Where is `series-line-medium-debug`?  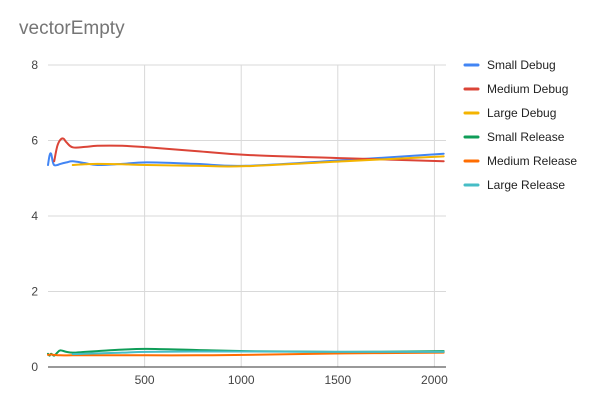
series-line-medium-debug is located at coordinates (249, 150).